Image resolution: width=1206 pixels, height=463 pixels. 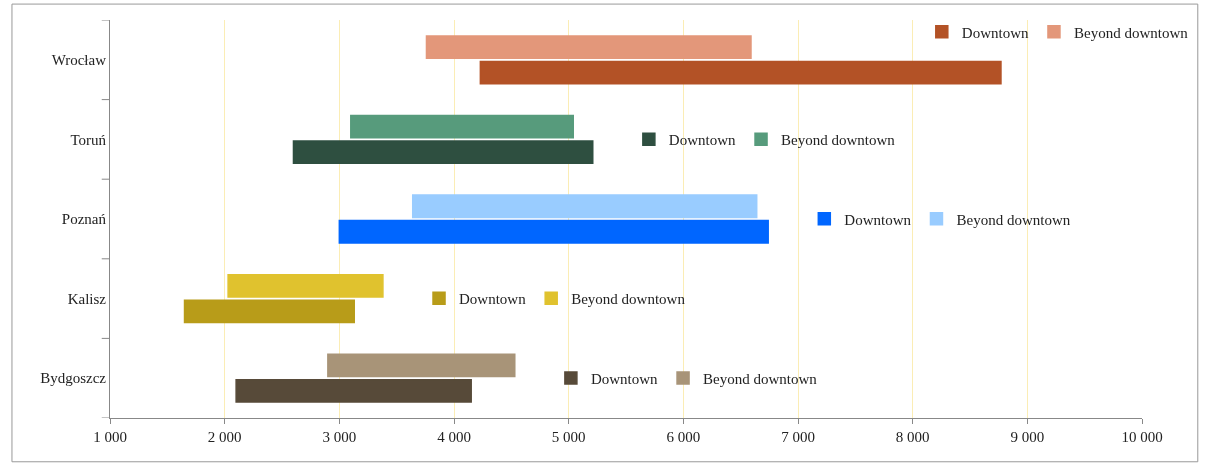 I want to click on y-tick-label: Kalisz, so click(x=87, y=298).